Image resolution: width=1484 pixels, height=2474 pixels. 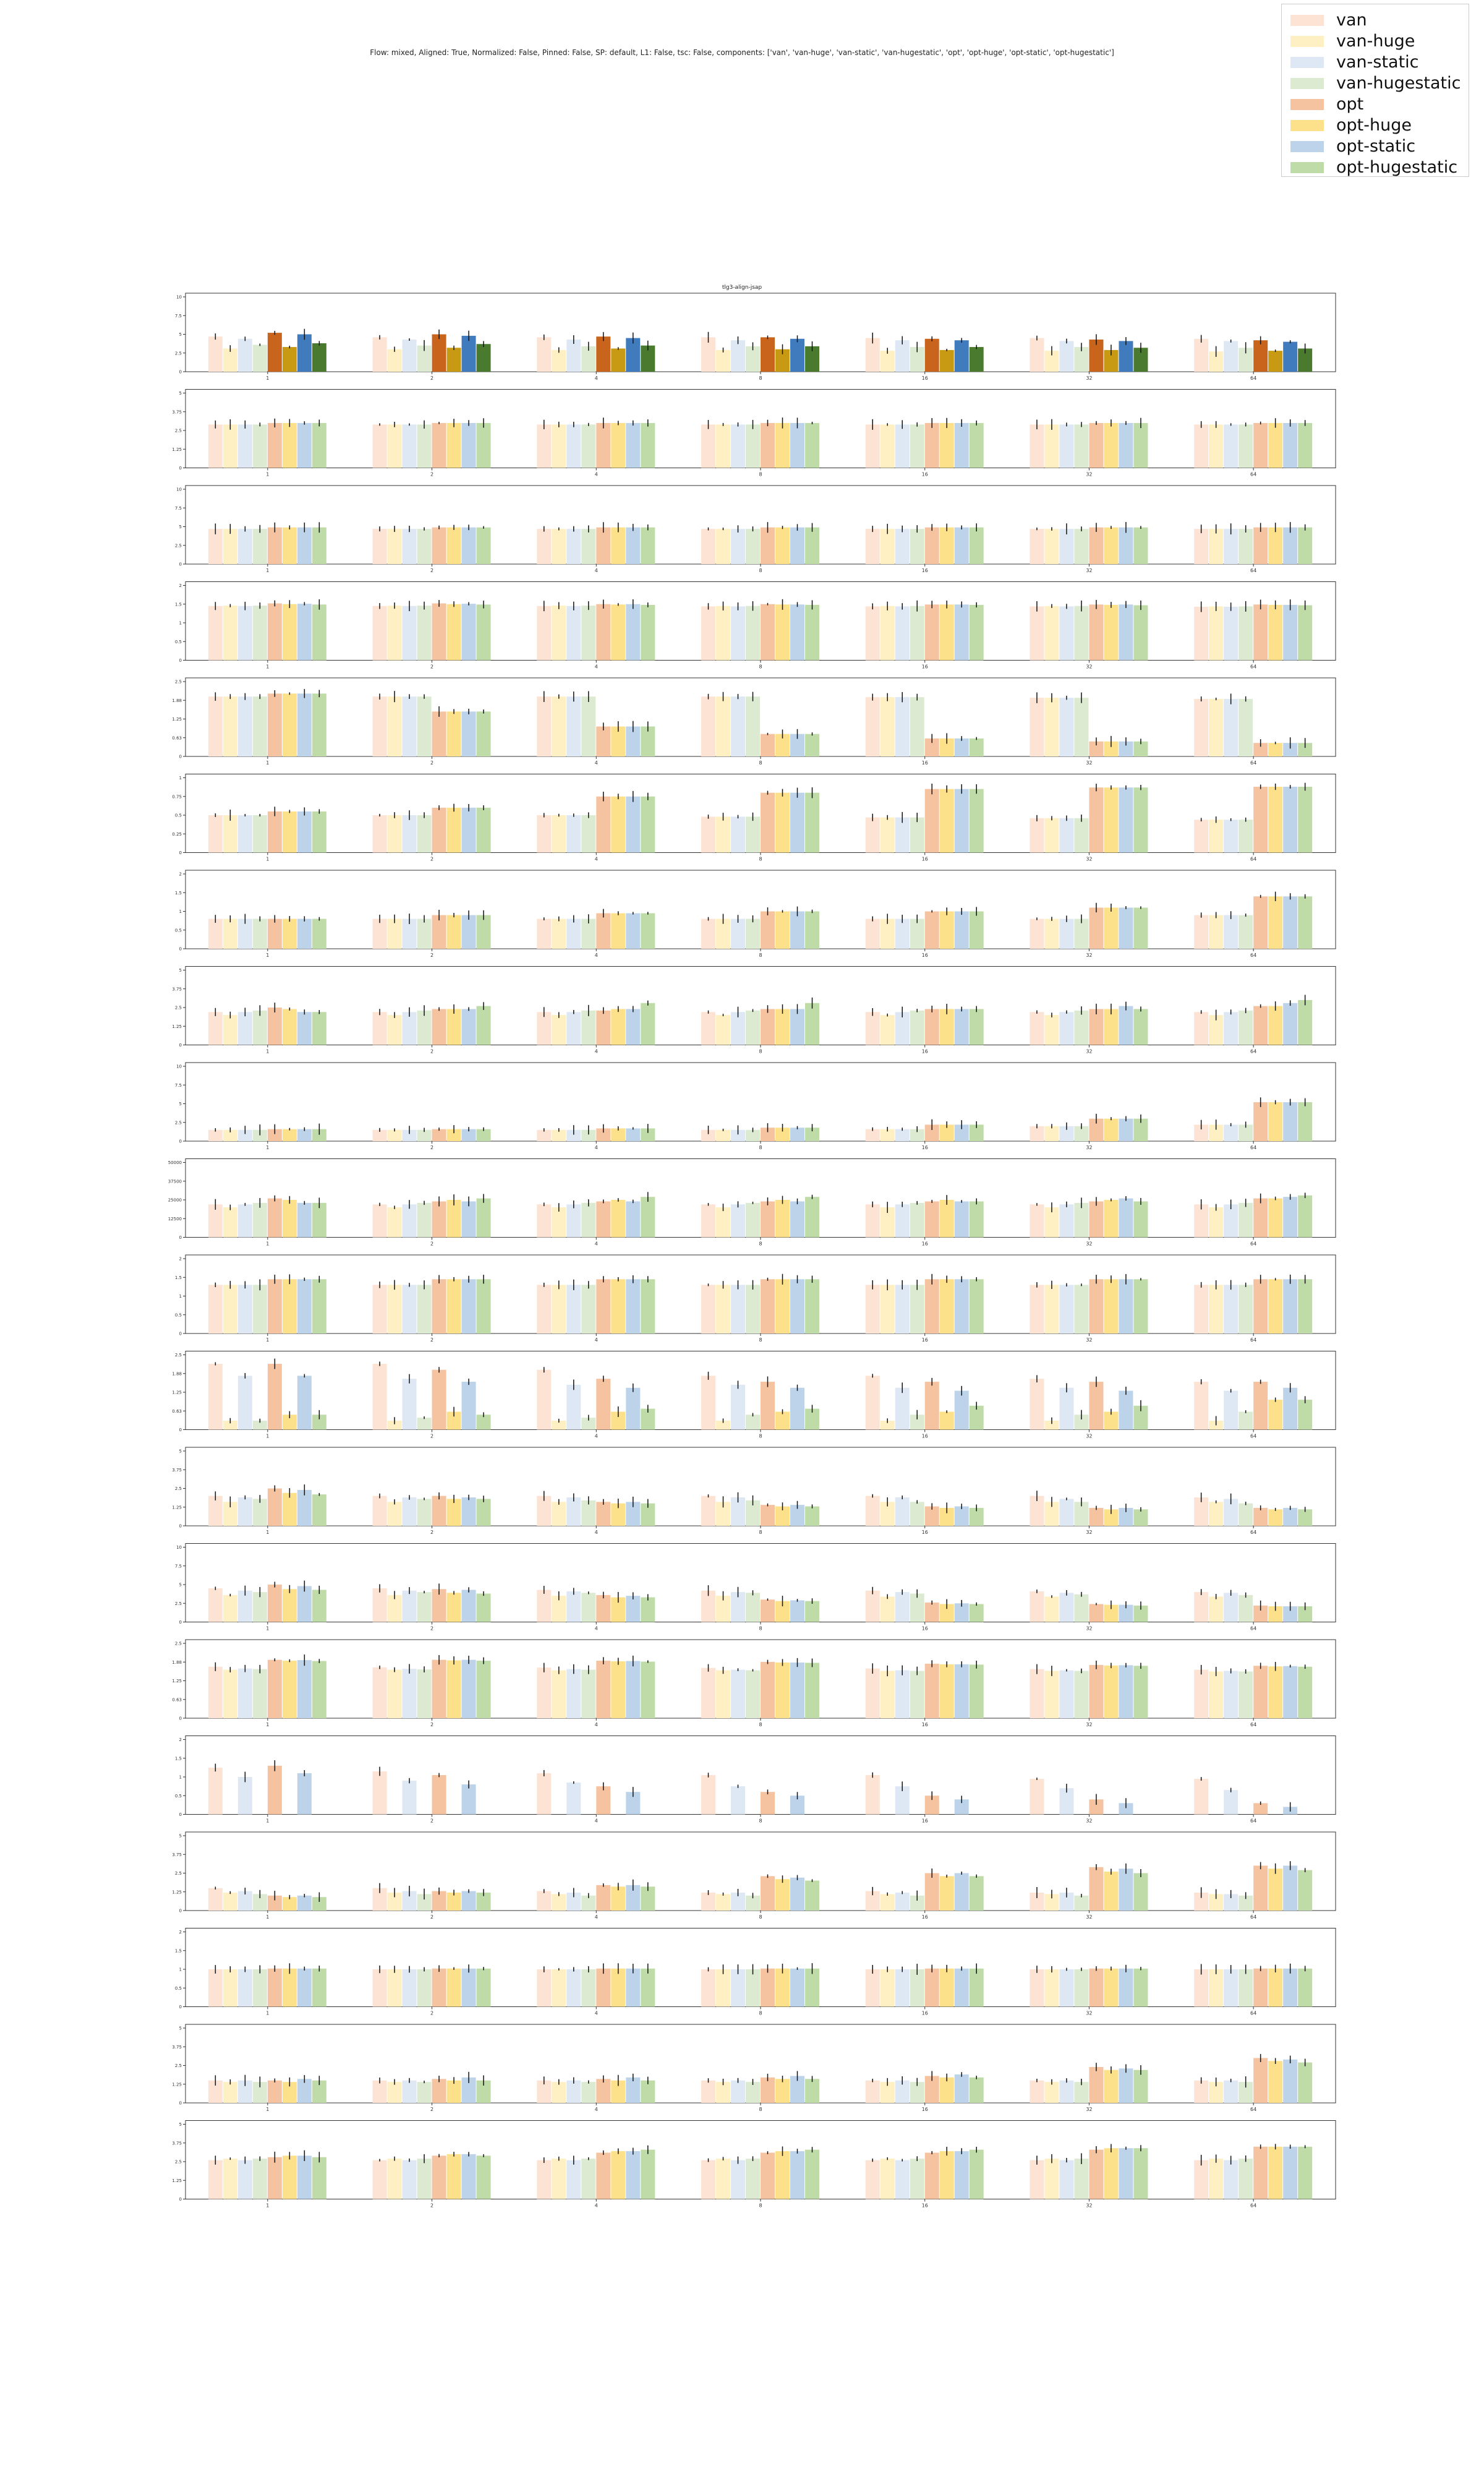 What do you see at coordinates (177, 2048) in the screenshot?
I see `y-tick-label: 3.75` at bounding box center [177, 2048].